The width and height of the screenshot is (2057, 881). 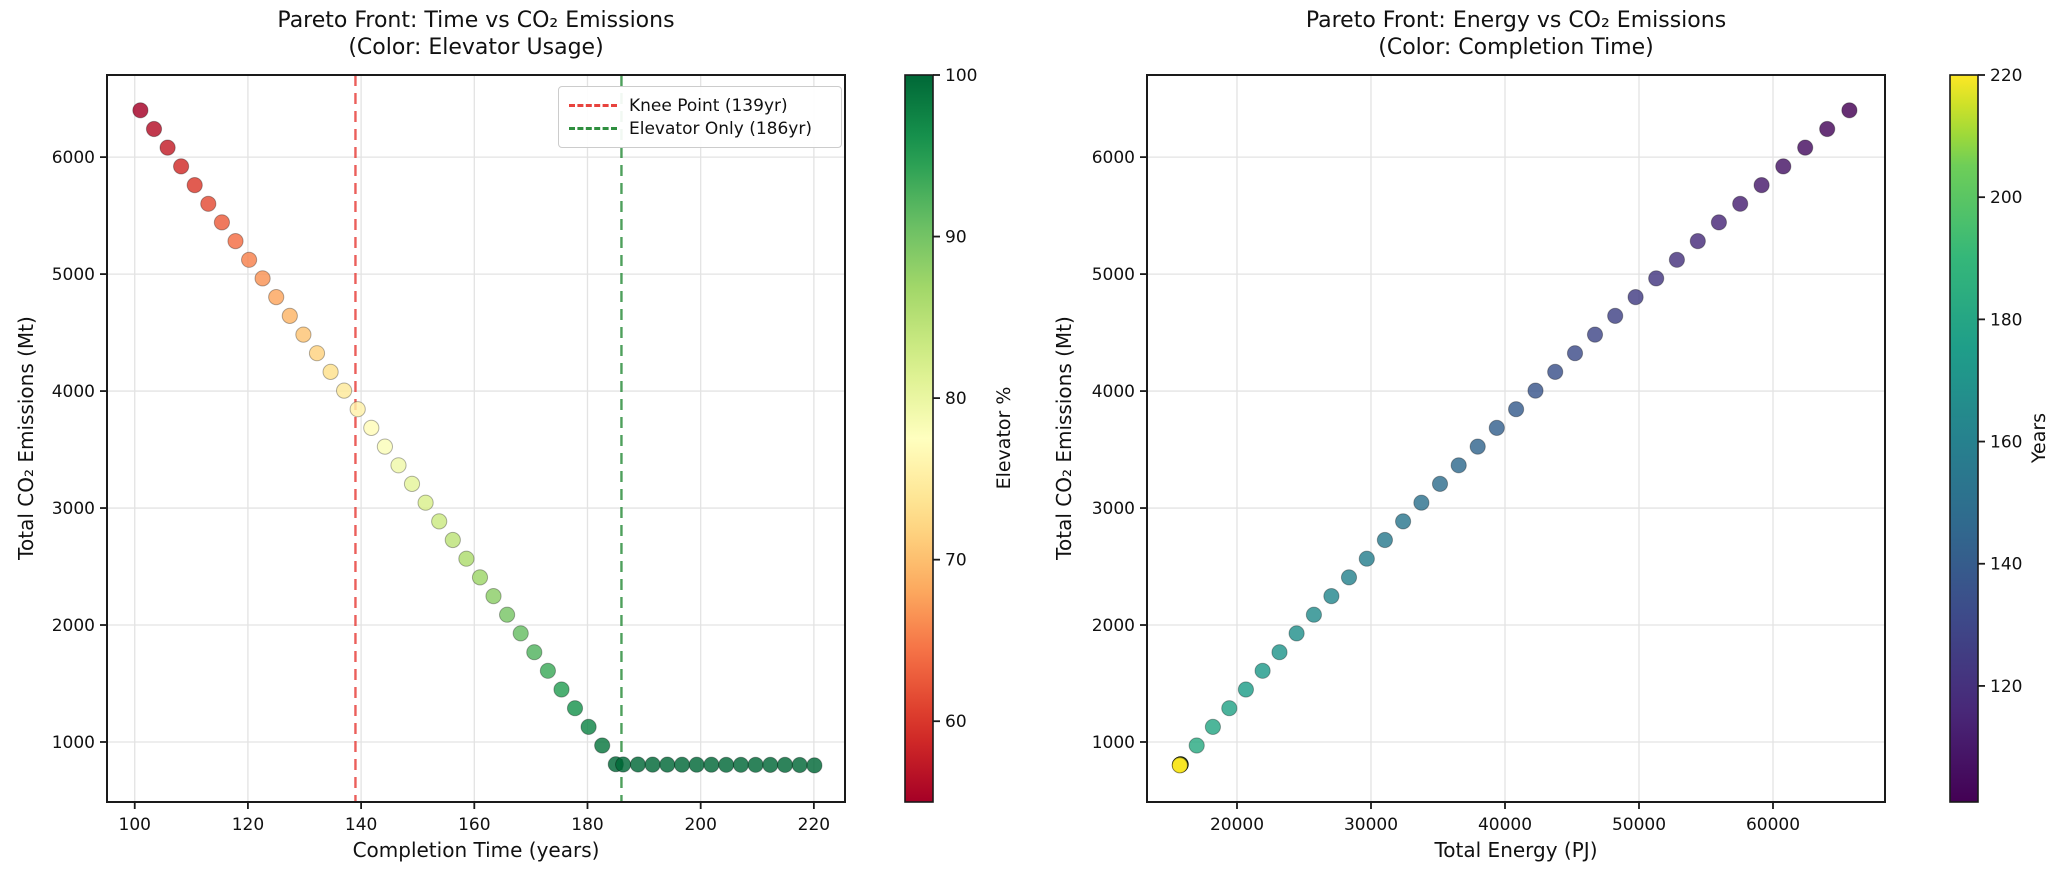 What do you see at coordinates (1516, 47) in the screenshot?
I see `right-chart-title-line2: (Color: Completion Time)` at bounding box center [1516, 47].